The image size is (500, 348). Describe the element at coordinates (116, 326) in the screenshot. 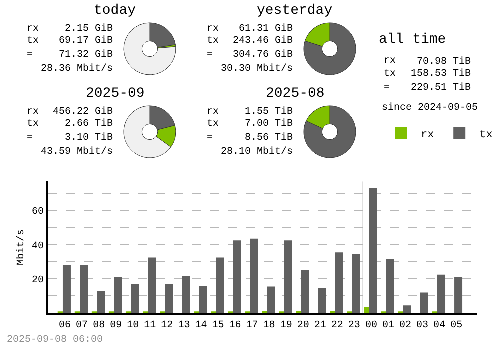

I see `x-tick-label: 09` at that location.